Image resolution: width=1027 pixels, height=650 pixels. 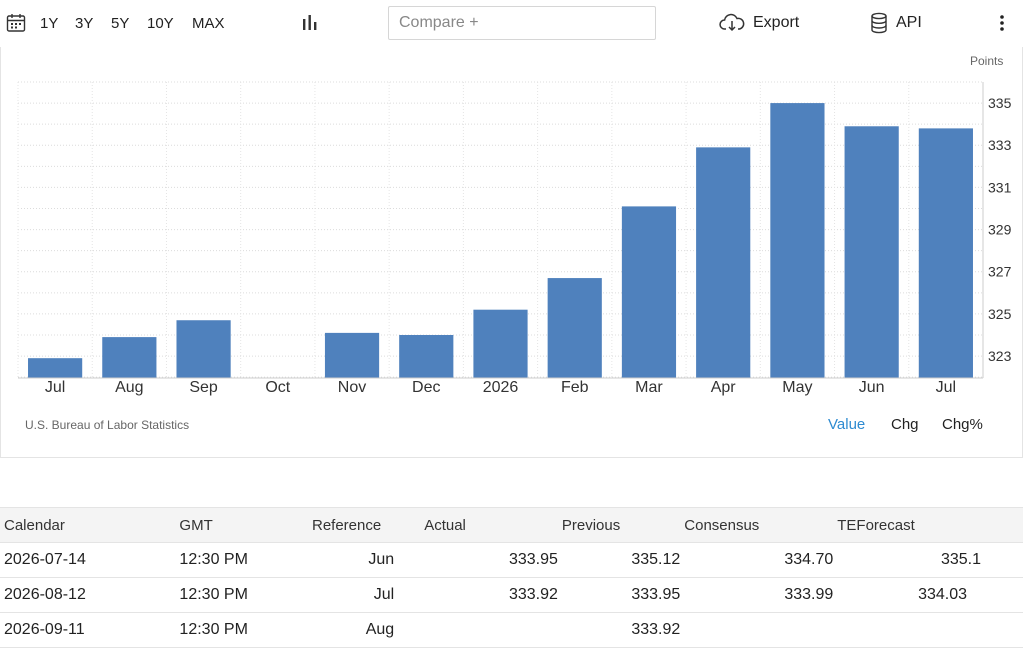 I want to click on cell-reference: Jun, so click(x=364, y=560).